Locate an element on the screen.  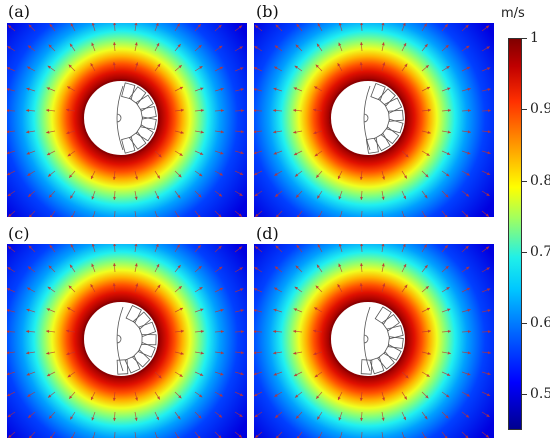
panel-c-label: (c) is located at coordinates (19, 233).